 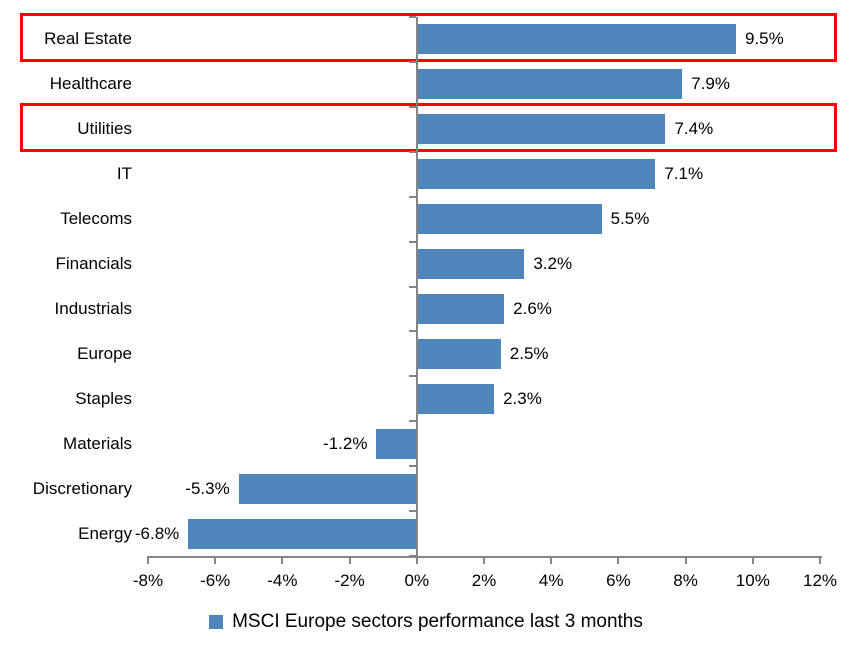 What do you see at coordinates (820, 580) in the screenshot?
I see `value-axis-tick-label: 12%` at bounding box center [820, 580].